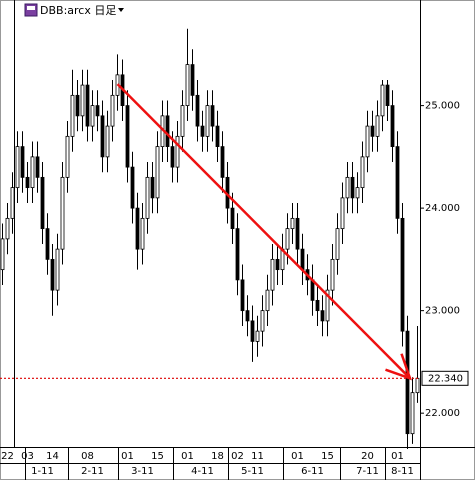 The width and height of the screenshot is (475, 484). Describe the element at coordinates (327, 456) in the screenshot. I see `x-tick-label: 15` at that location.